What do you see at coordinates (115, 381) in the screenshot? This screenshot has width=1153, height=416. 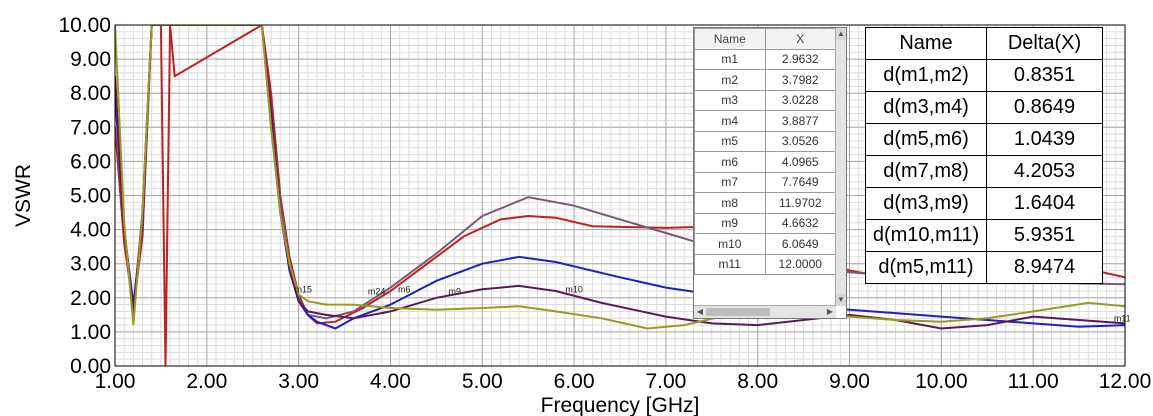 I see `x-tick-label: 1.00` at bounding box center [115, 381].